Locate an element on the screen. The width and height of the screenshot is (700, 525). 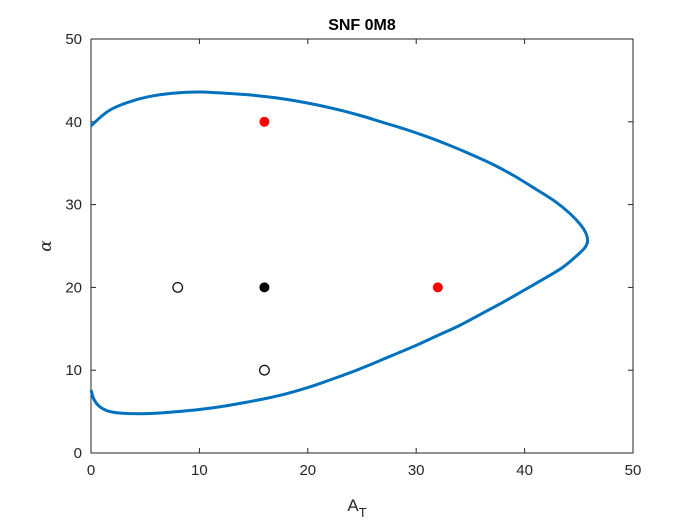
x-axis-label-main: A is located at coordinates (353, 505).